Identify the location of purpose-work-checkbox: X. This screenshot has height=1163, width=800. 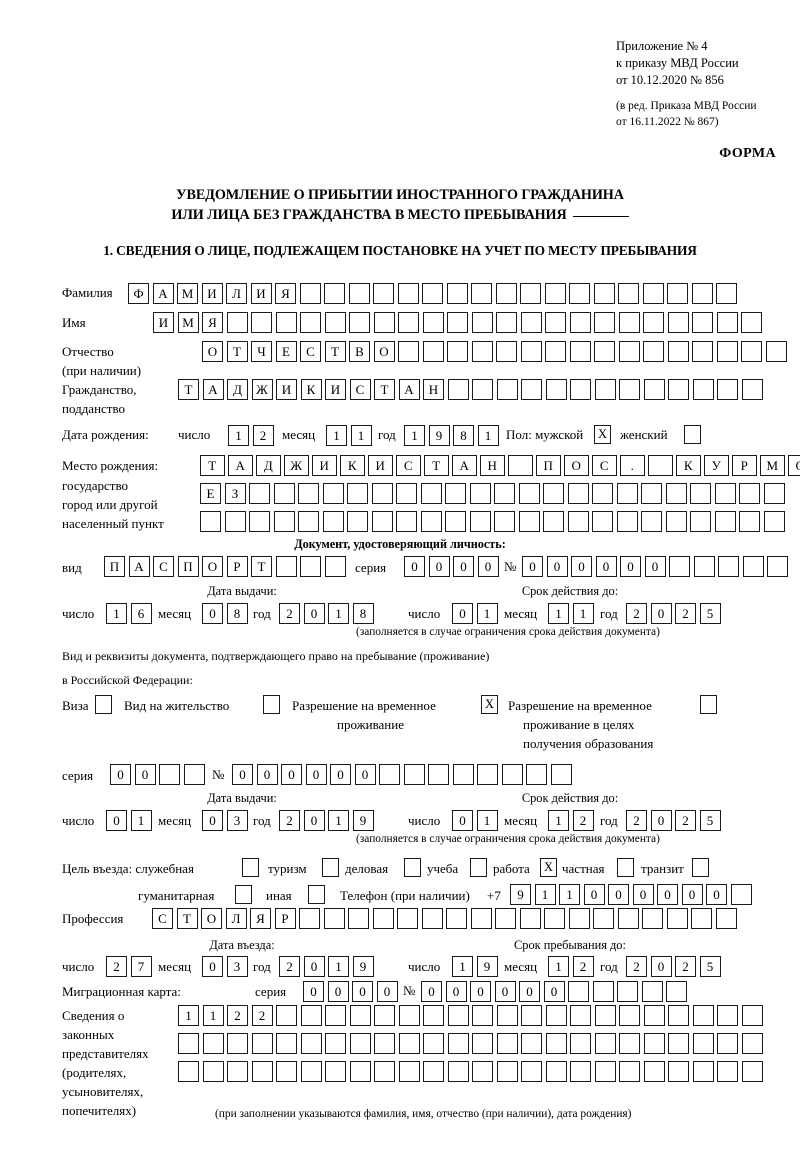
(548, 867).